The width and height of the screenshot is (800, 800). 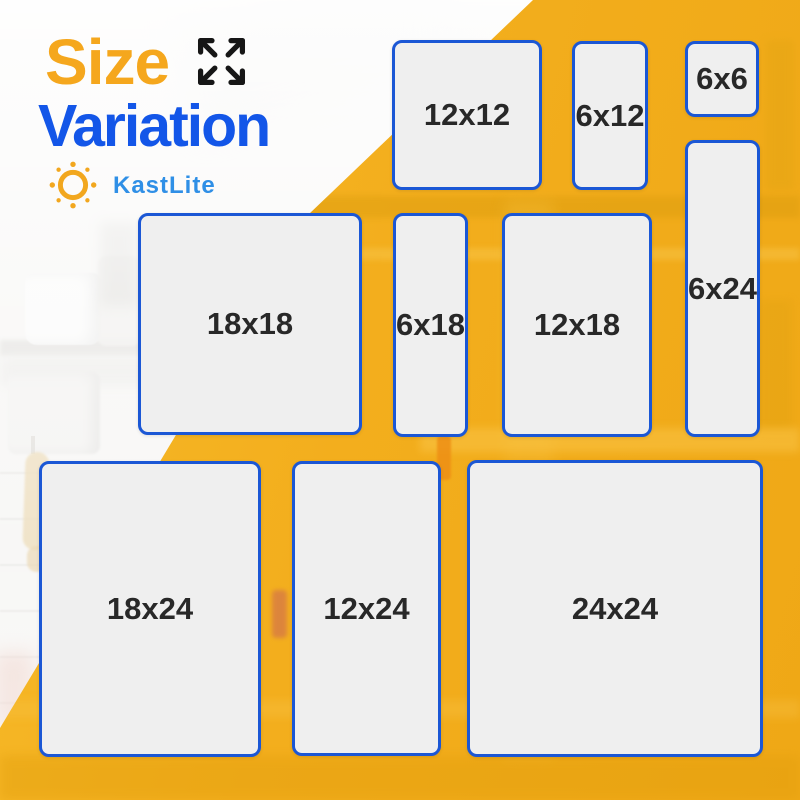 I want to click on brand-name: KastLite, so click(x=164, y=185).